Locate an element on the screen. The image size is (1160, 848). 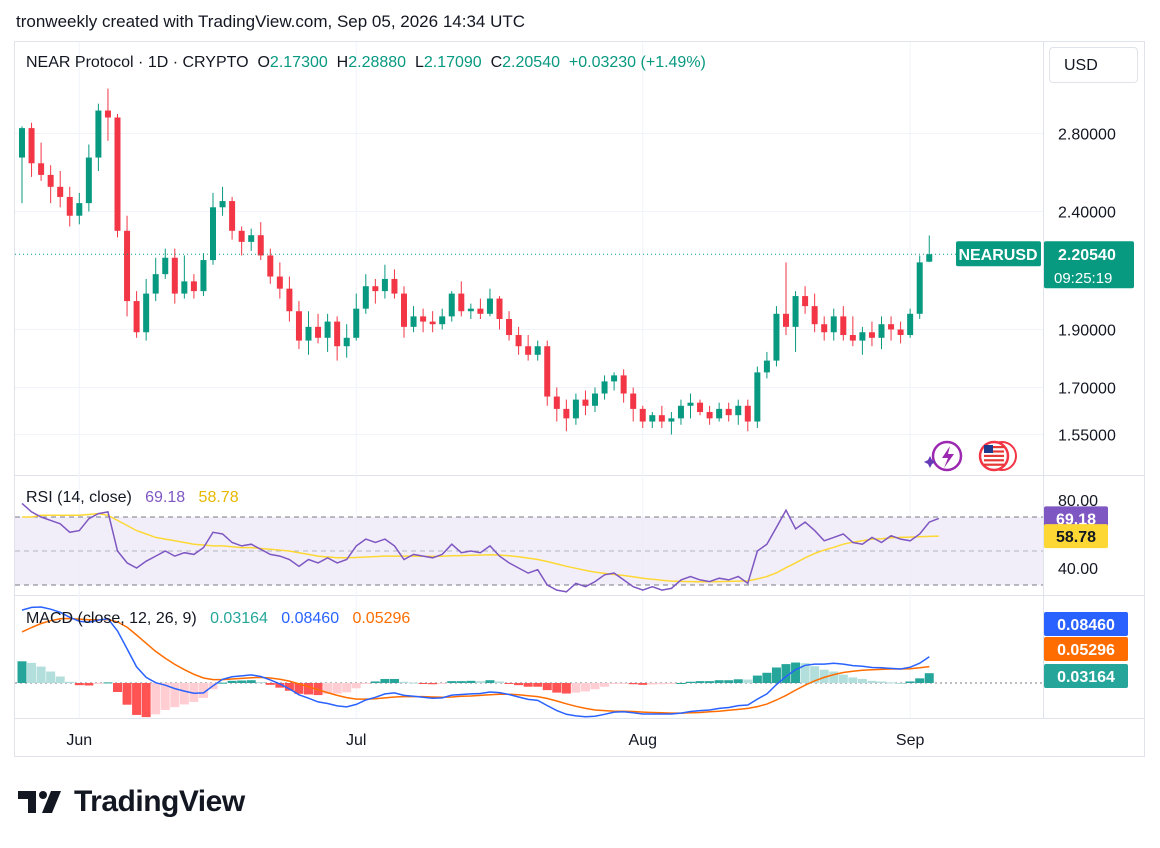
signal-value-tag-label: 0.05296 is located at coordinates (1086, 650).